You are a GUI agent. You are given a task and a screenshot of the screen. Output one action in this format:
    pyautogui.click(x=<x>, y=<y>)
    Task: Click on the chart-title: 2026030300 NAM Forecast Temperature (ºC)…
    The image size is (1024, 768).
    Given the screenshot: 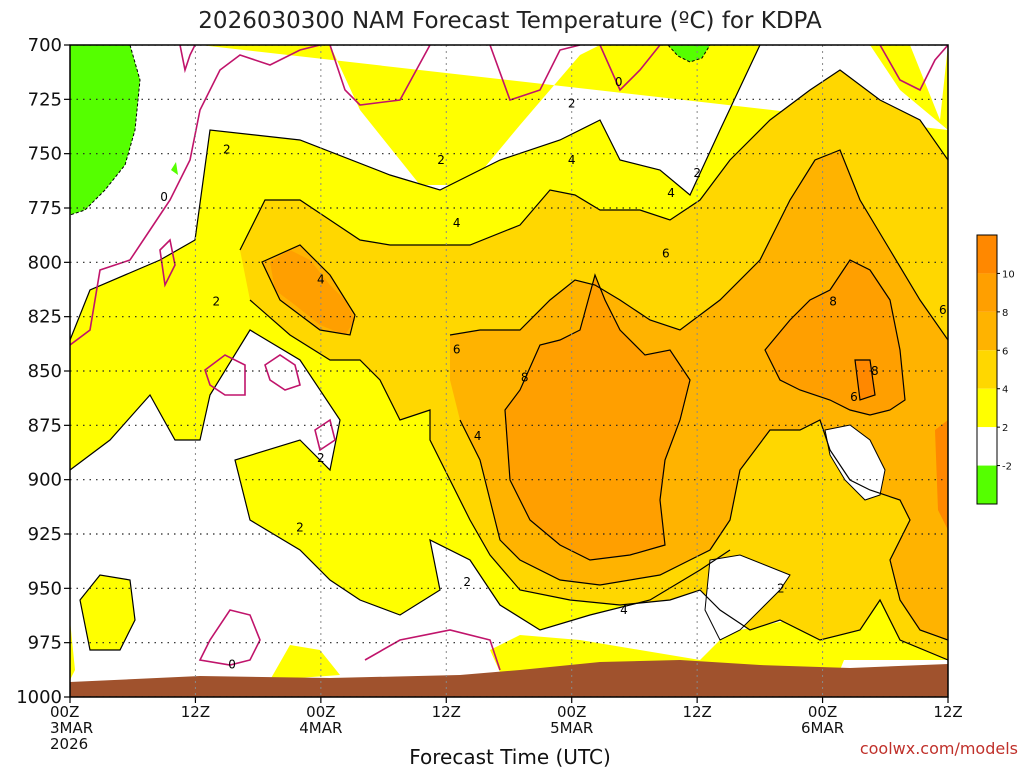 What is the action you would take?
    pyautogui.click(x=510, y=21)
    